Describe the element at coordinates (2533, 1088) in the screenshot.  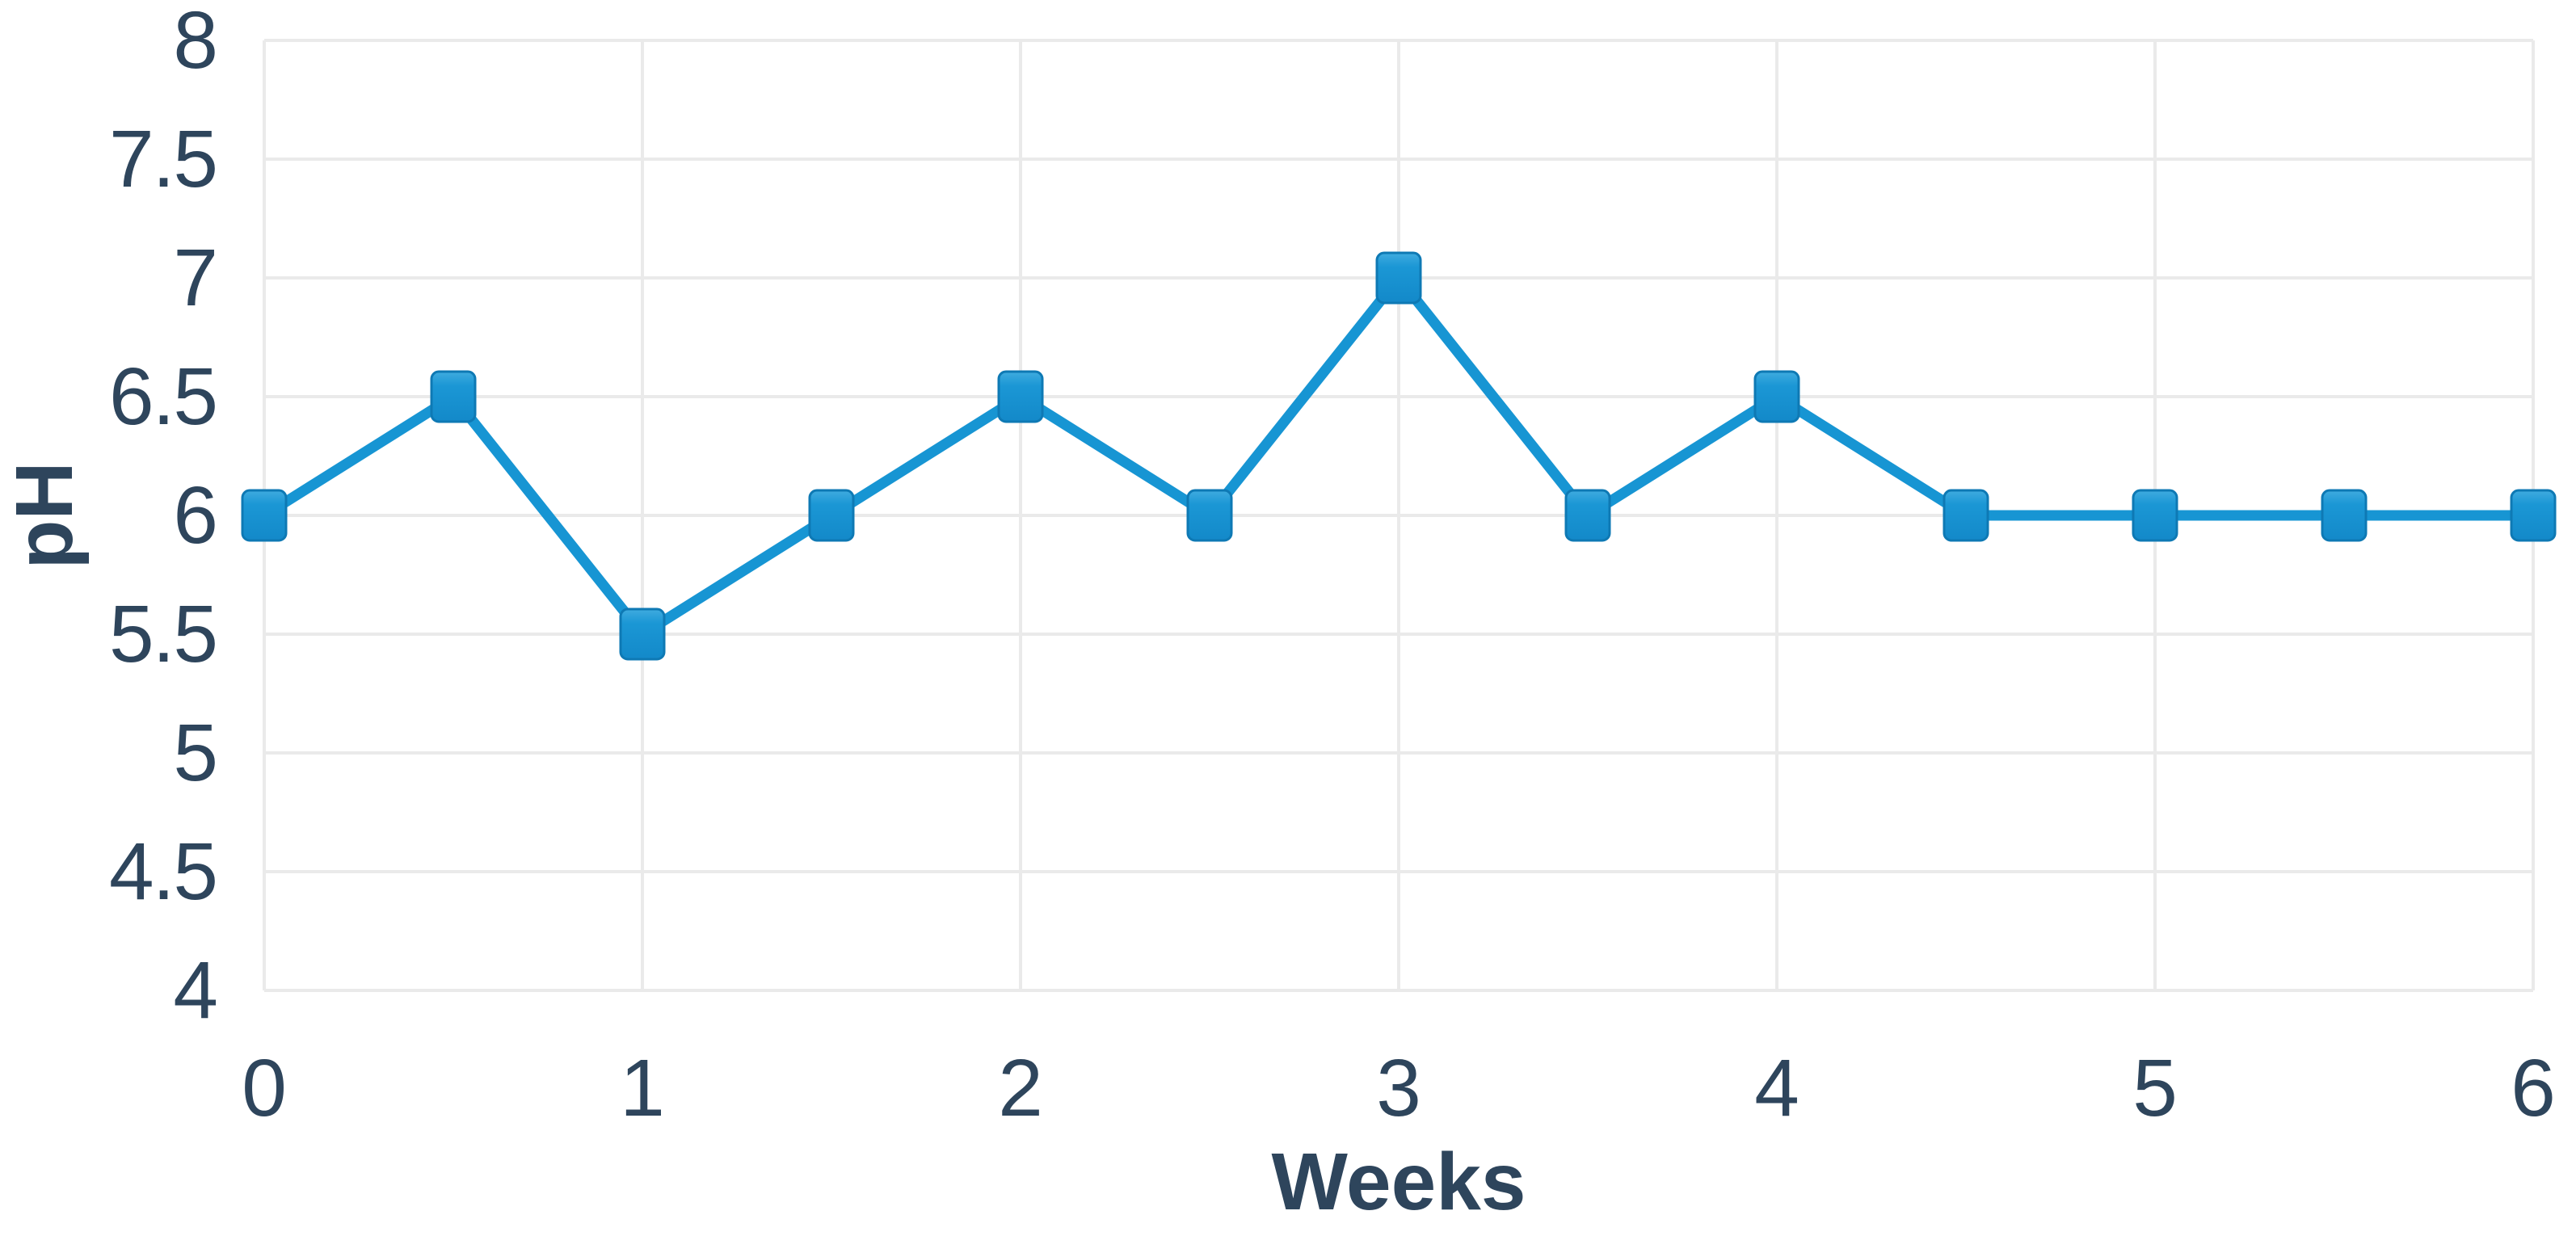
I see `x-tick-label: 6` at that location.